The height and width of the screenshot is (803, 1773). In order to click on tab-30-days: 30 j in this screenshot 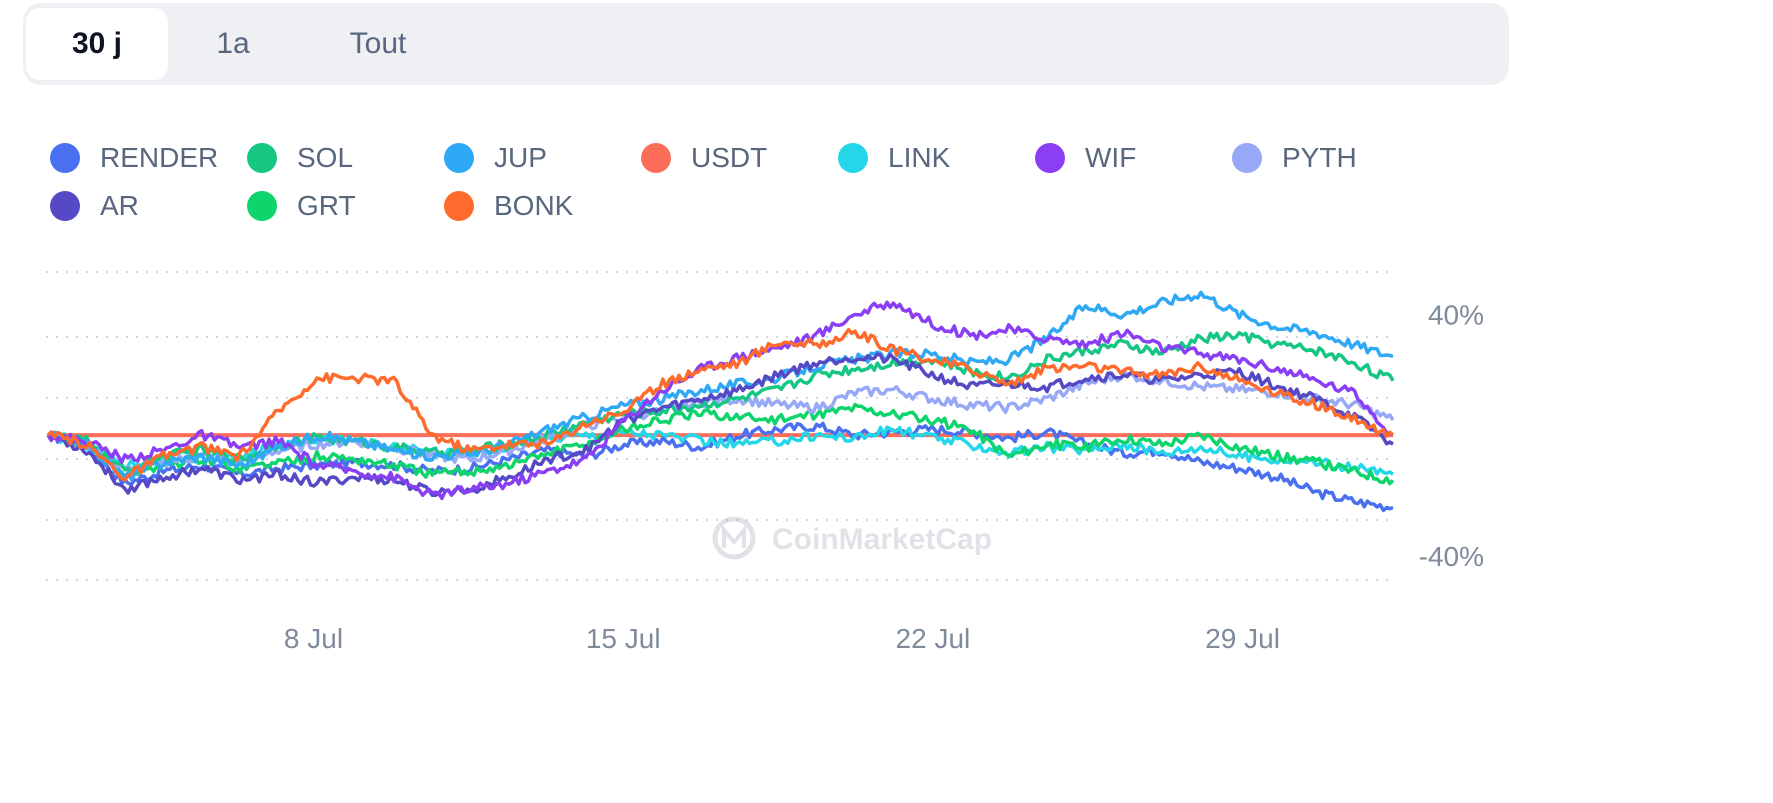, I will do `click(97, 44)`.